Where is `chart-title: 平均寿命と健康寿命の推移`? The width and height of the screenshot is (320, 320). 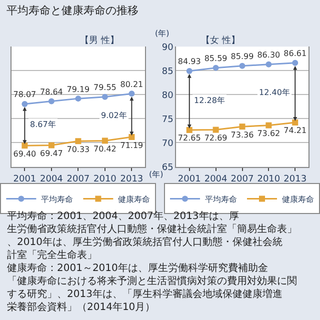
chart-title: 平均寿命と健康寿命の推移 is located at coordinates (72, 10).